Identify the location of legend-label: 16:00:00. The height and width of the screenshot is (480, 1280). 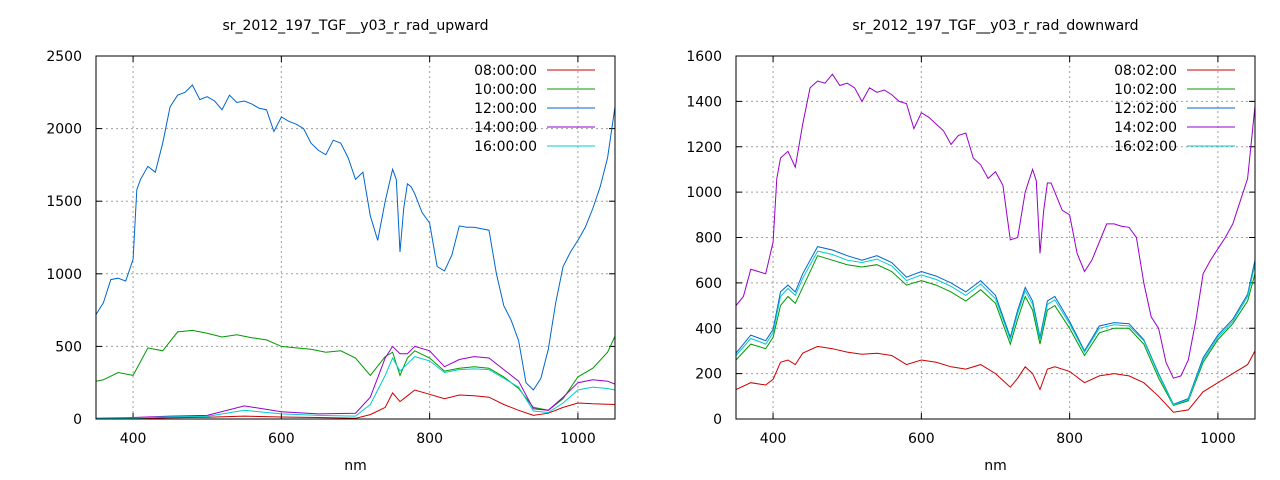
(505, 147).